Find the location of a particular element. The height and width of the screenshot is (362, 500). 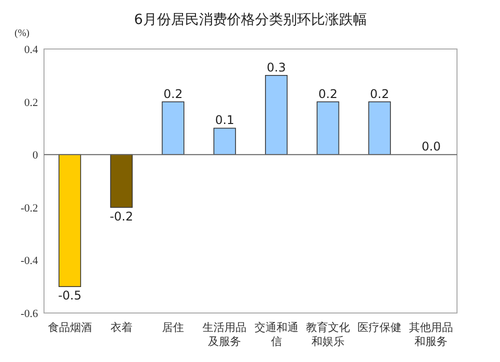

x-tick-label: 食品烟酒 is located at coordinates (69, 328).